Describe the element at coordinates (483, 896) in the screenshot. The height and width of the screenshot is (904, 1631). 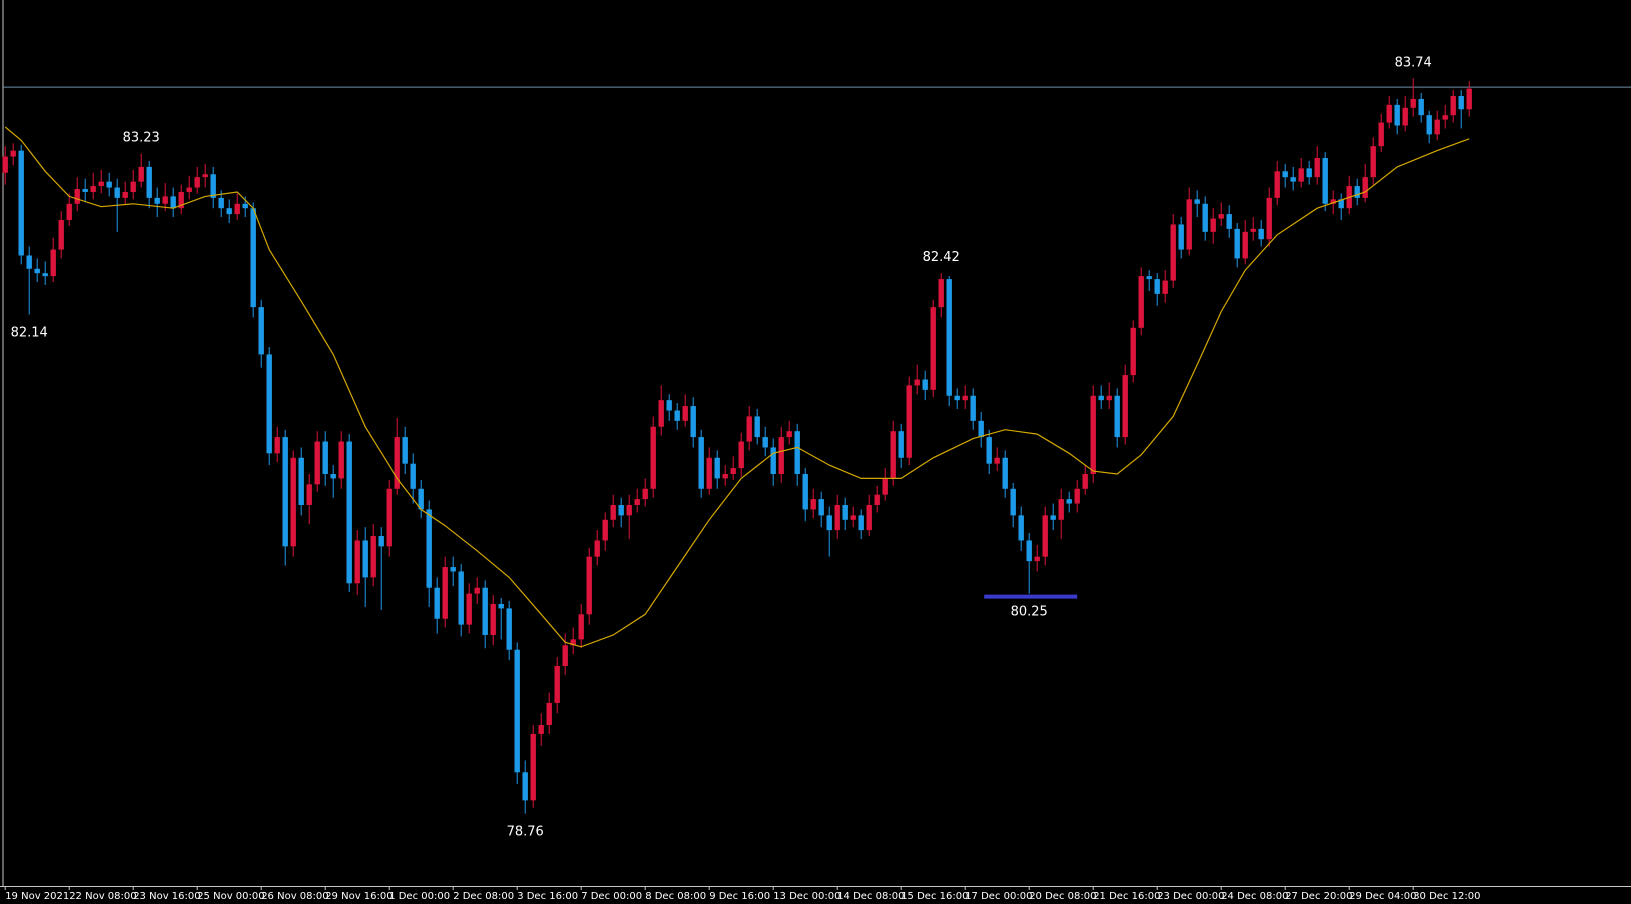
I see `x-tick-label: 2 Dec 08:00` at that location.